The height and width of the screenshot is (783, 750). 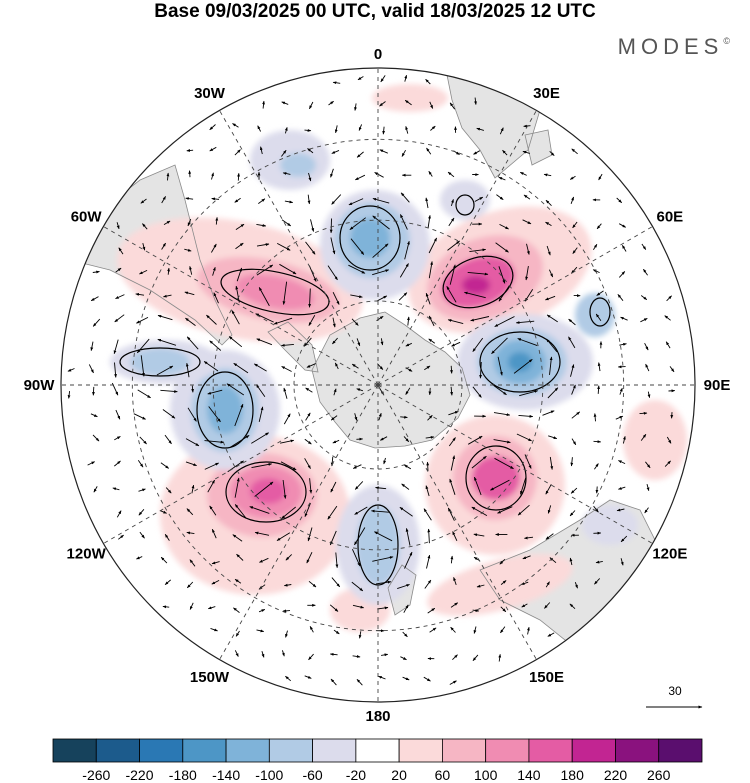 What do you see at coordinates (669, 554) in the screenshot?
I see `longitude-label: 120E` at bounding box center [669, 554].